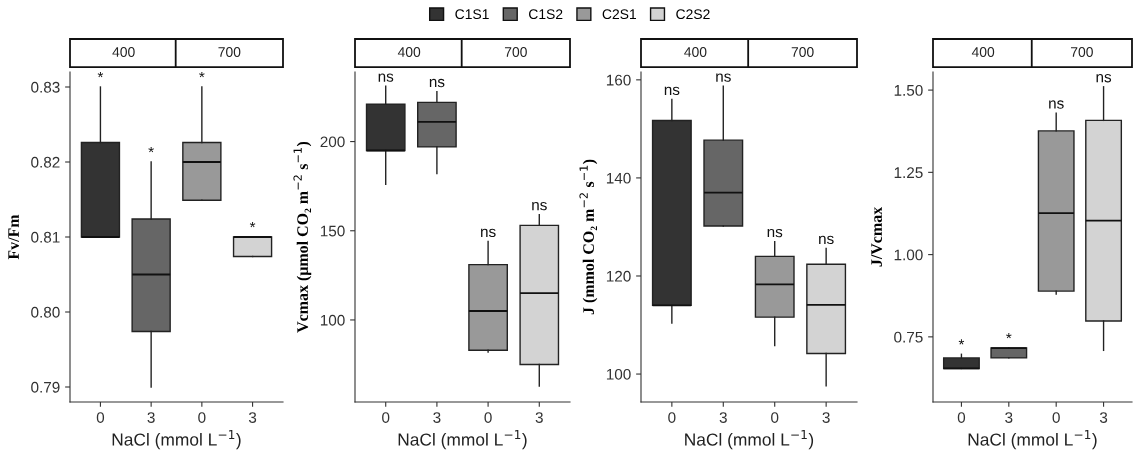  I want to click on y-tick-label: 0.80, so click(45, 312).